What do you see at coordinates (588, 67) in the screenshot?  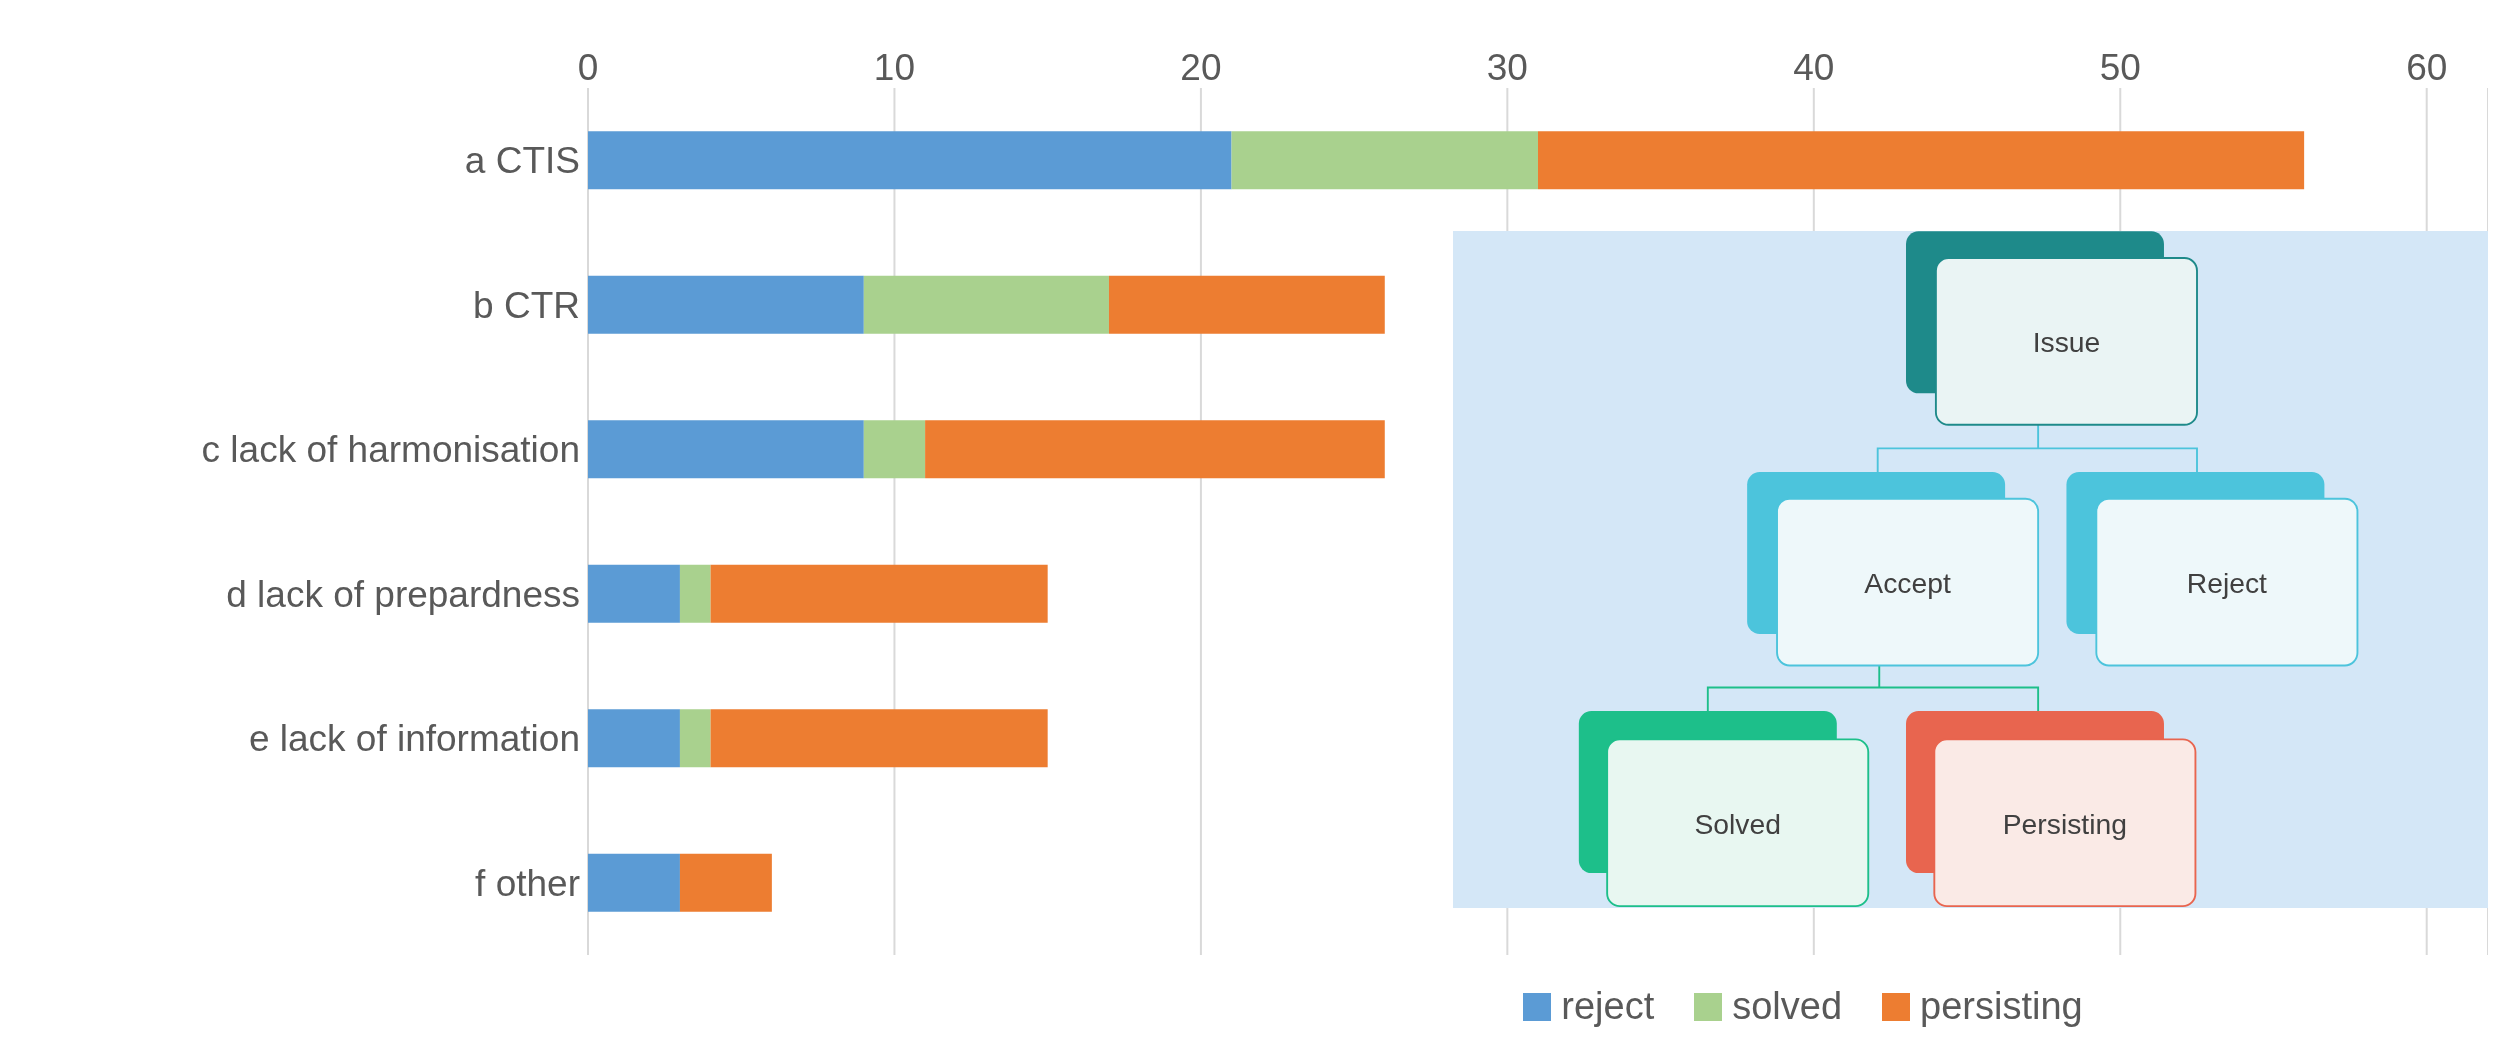 I see `x-tick-label: 0` at bounding box center [588, 67].